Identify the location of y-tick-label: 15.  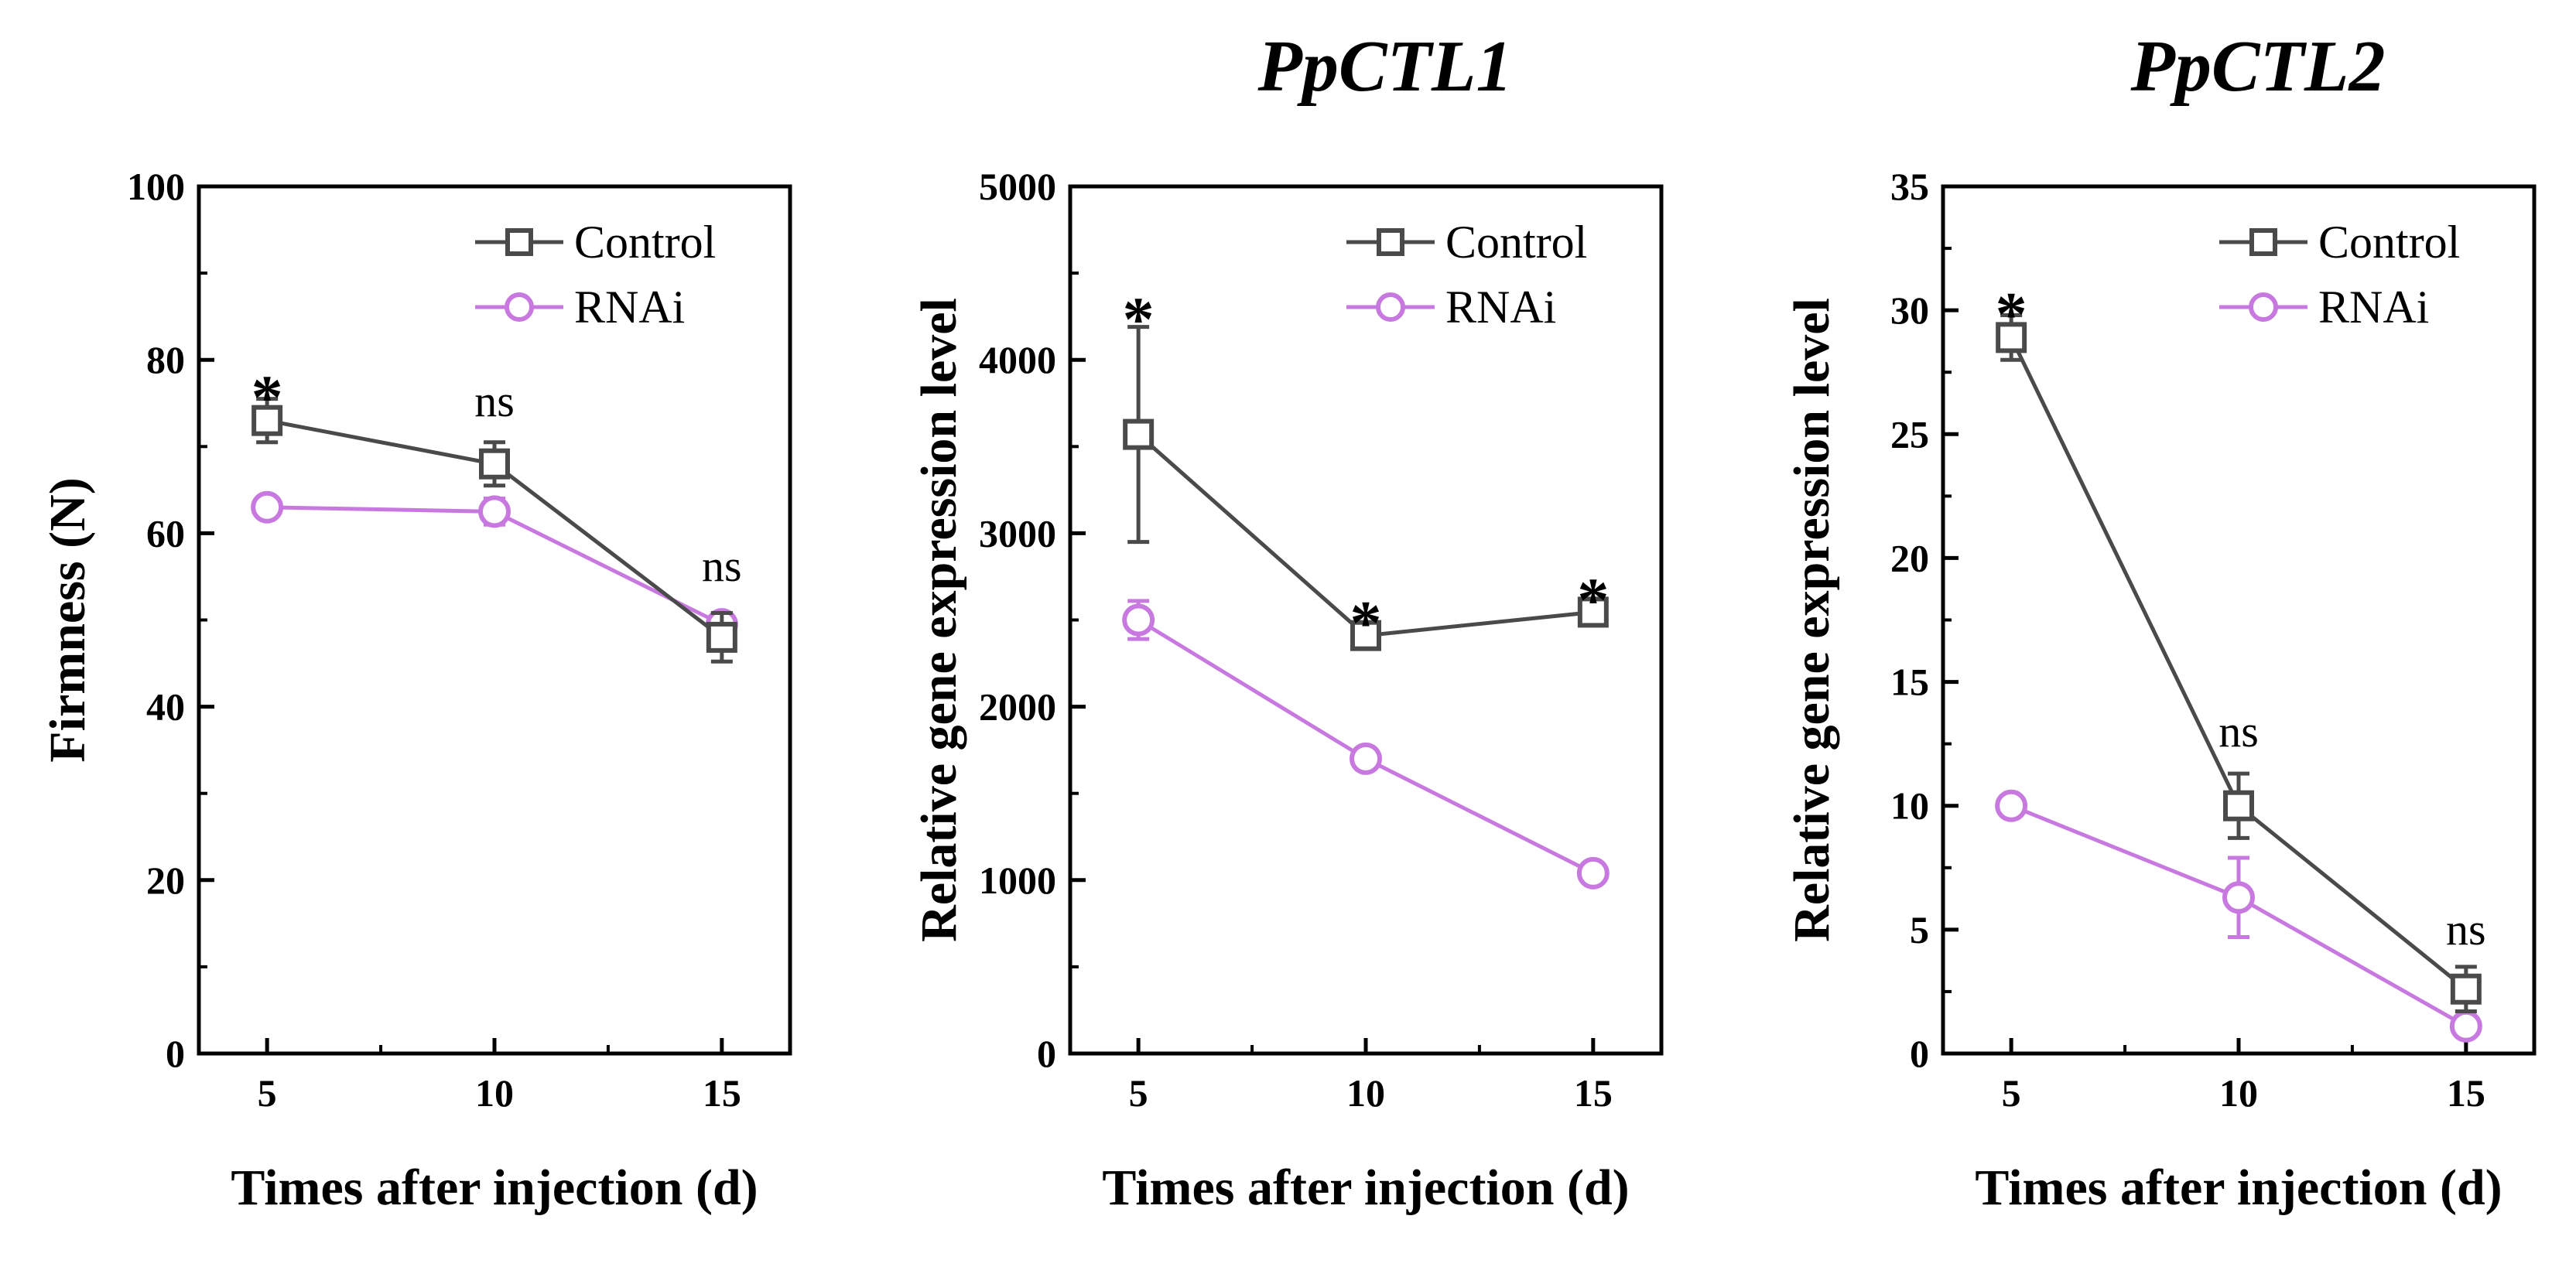
(1910, 683).